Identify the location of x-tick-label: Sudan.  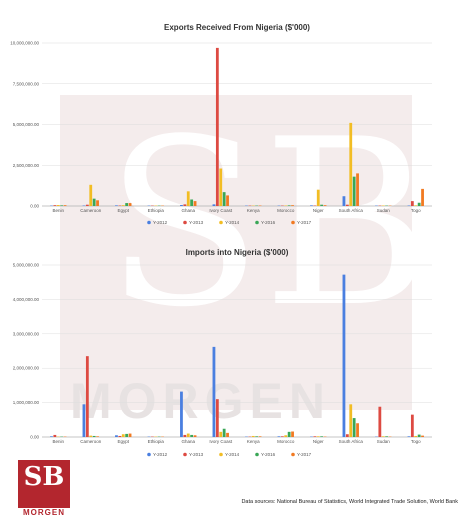
(384, 441).